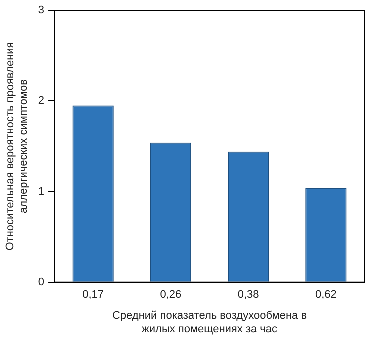 The height and width of the screenshot is (340, 373). I want to click on x-tick-label: 0,62, so click(326, 295).